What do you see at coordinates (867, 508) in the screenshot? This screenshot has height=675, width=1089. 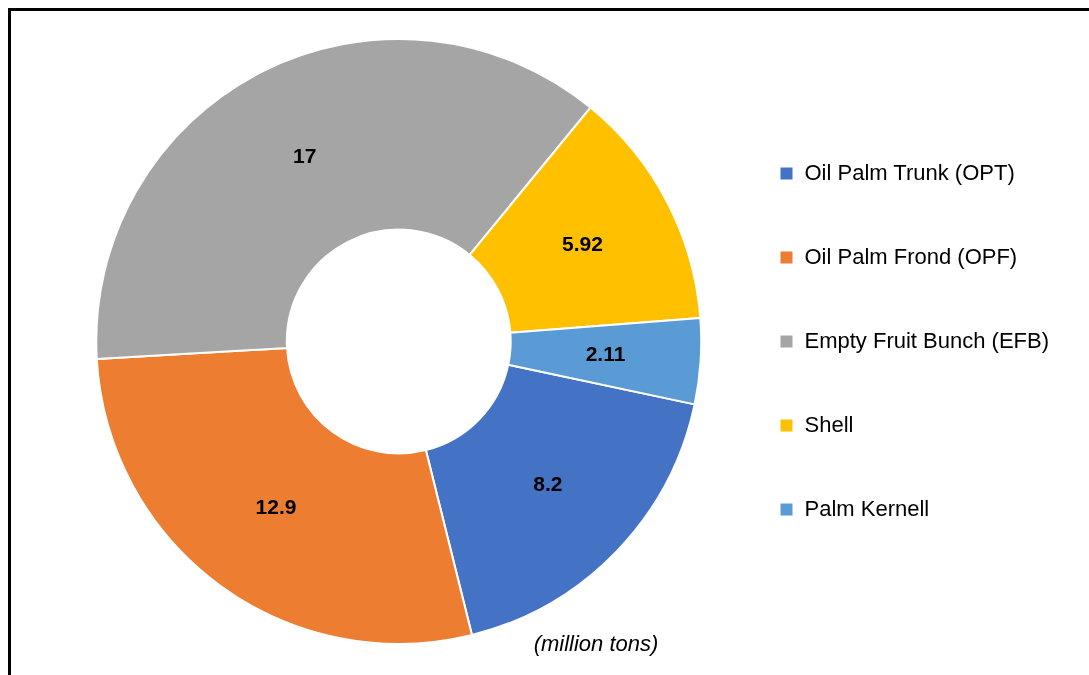 I see `legend-label: Palm Kernell` at bounding box center [867, 508].